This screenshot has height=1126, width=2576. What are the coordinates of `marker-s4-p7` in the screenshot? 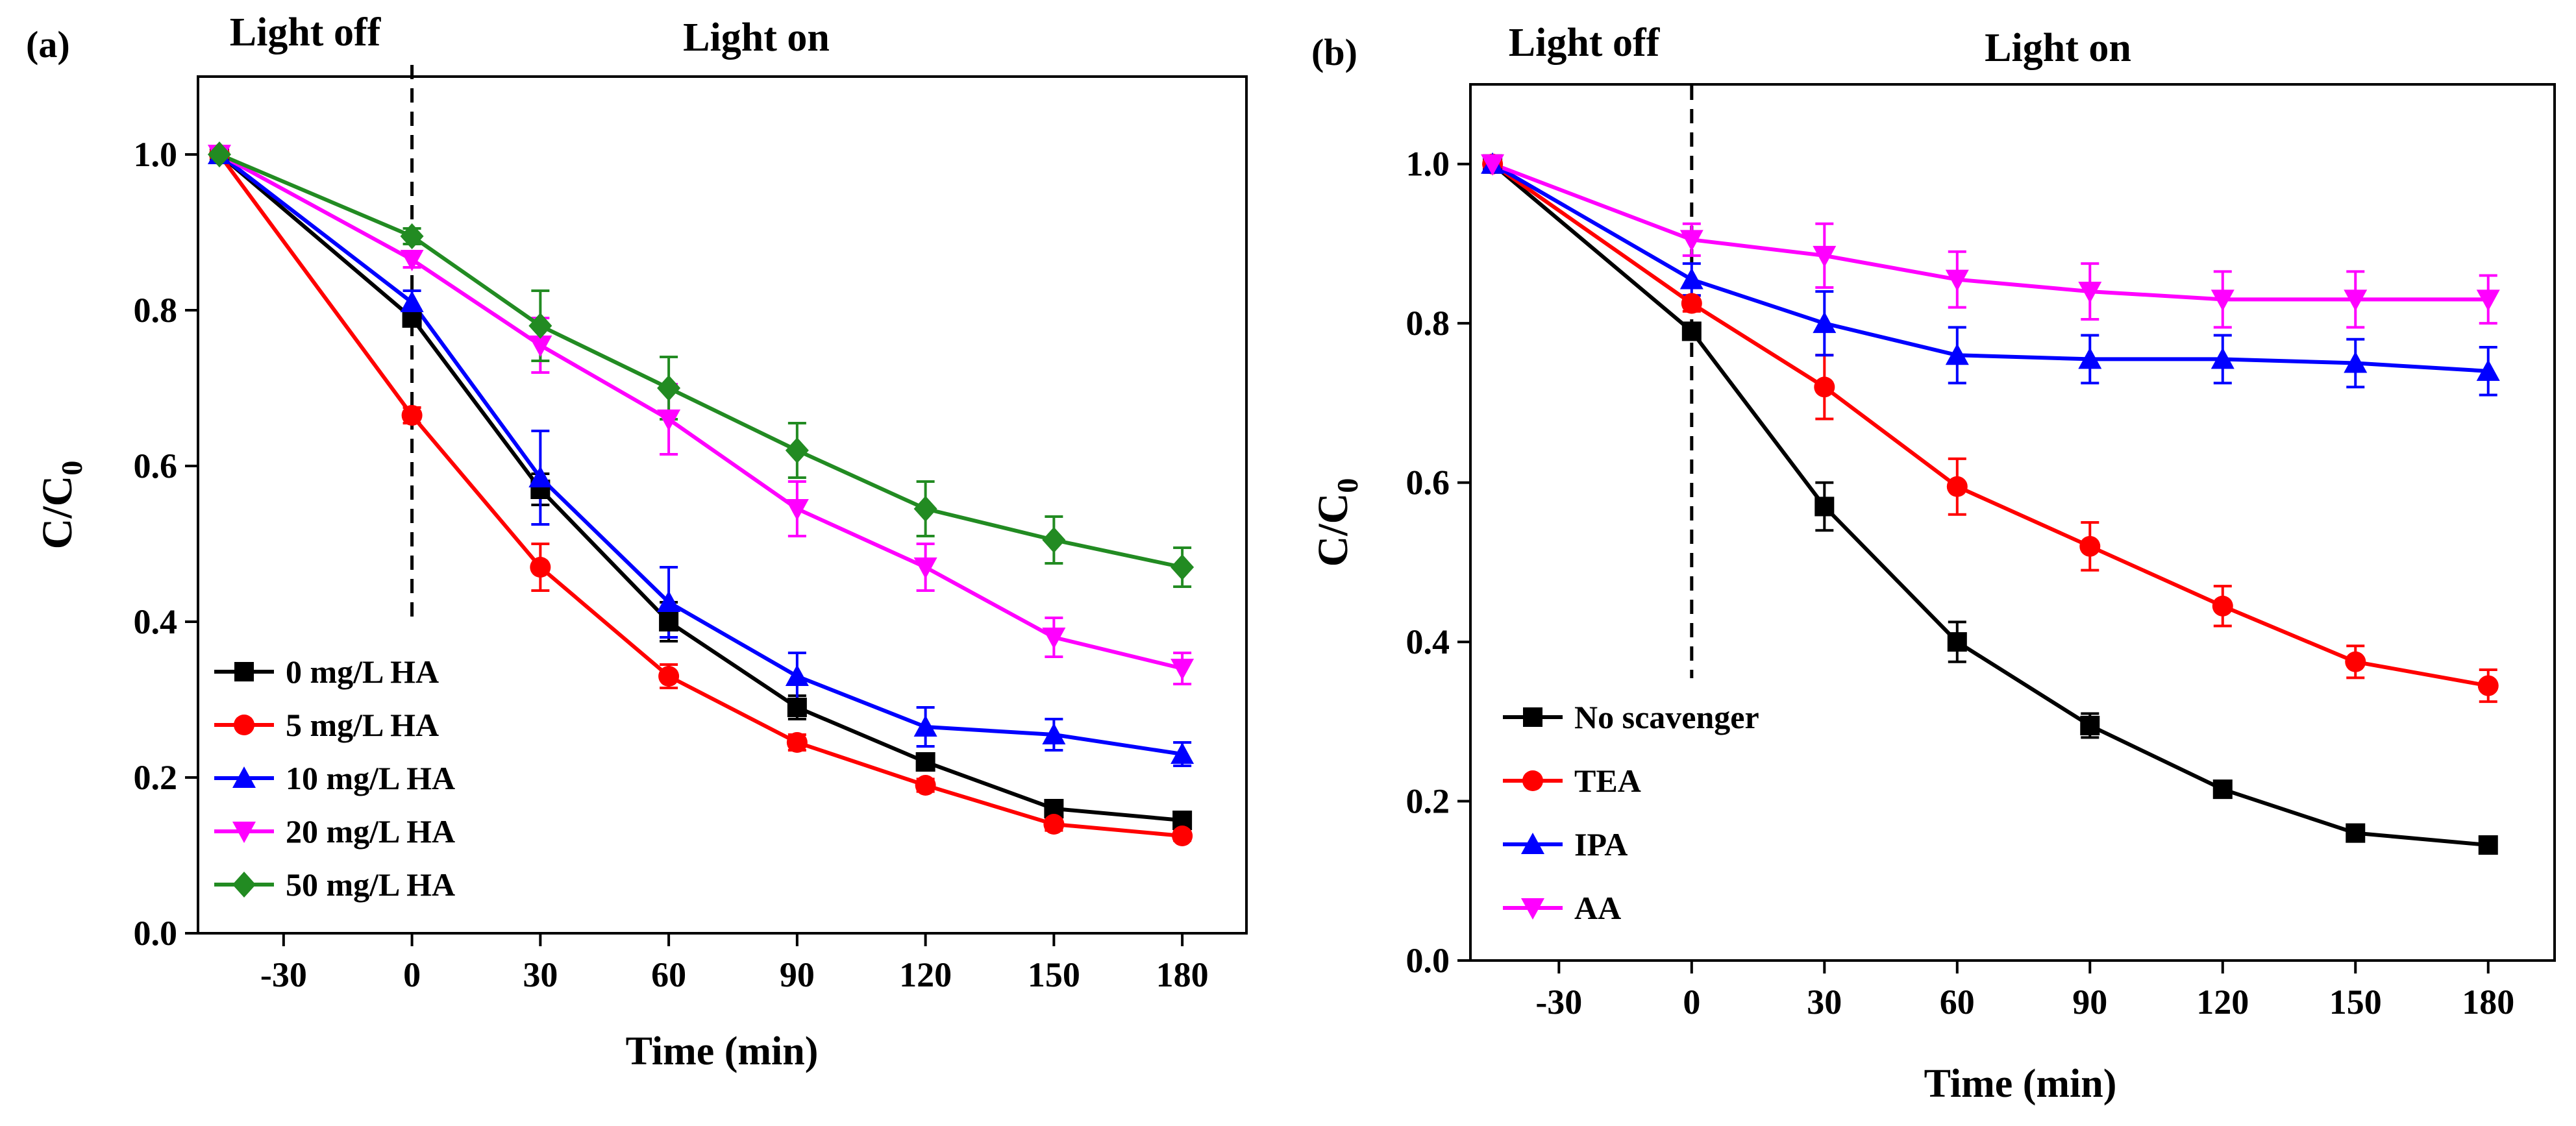 It's located at (1182, 567).